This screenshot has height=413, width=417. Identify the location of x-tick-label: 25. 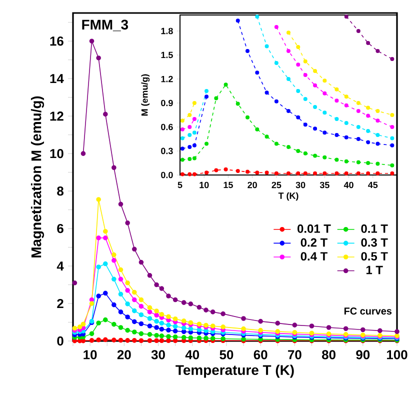
(277, 185).